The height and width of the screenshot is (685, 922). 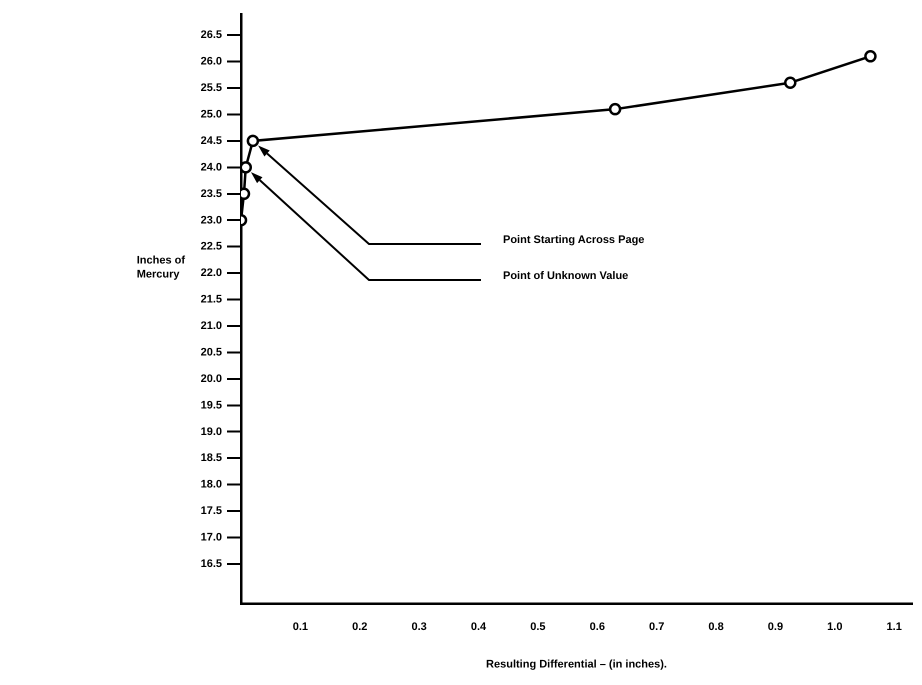 What do you see at coordinates (211, 352) in the screenshot?
I see `y-tick-label: 20.5` at bounding box center [211, 352].